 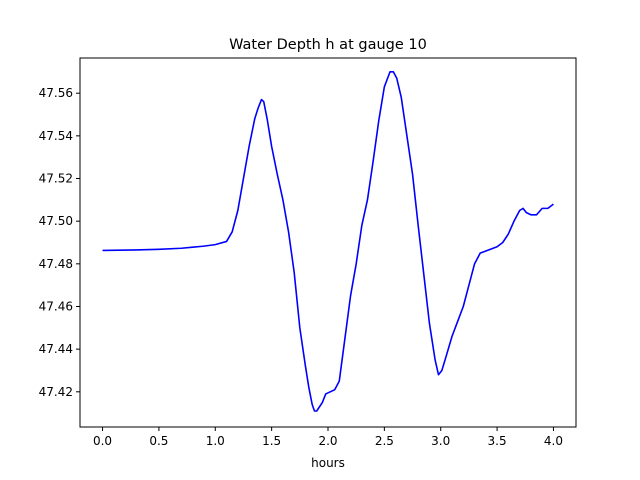 What do you see at coordinates (328, 463) in the screenshot?
I see `x-axis-label: hours` at bounding box center [328, 463].